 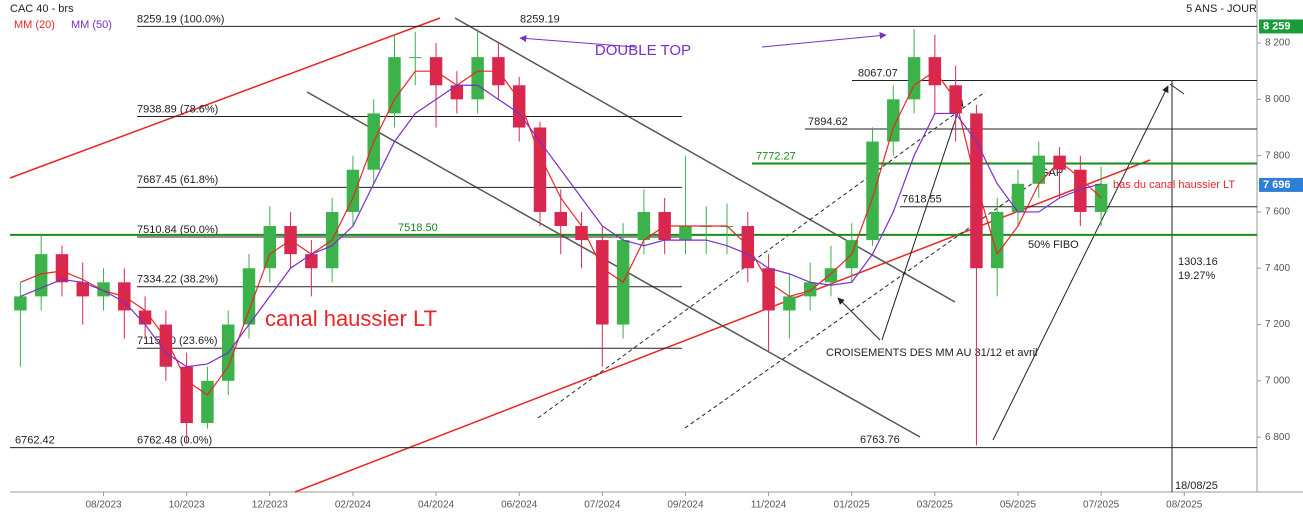 What do you see at coordinates (880, 440) in the screenshot?
I see `level-label: 6763.76` at bounding box center [880, 440].